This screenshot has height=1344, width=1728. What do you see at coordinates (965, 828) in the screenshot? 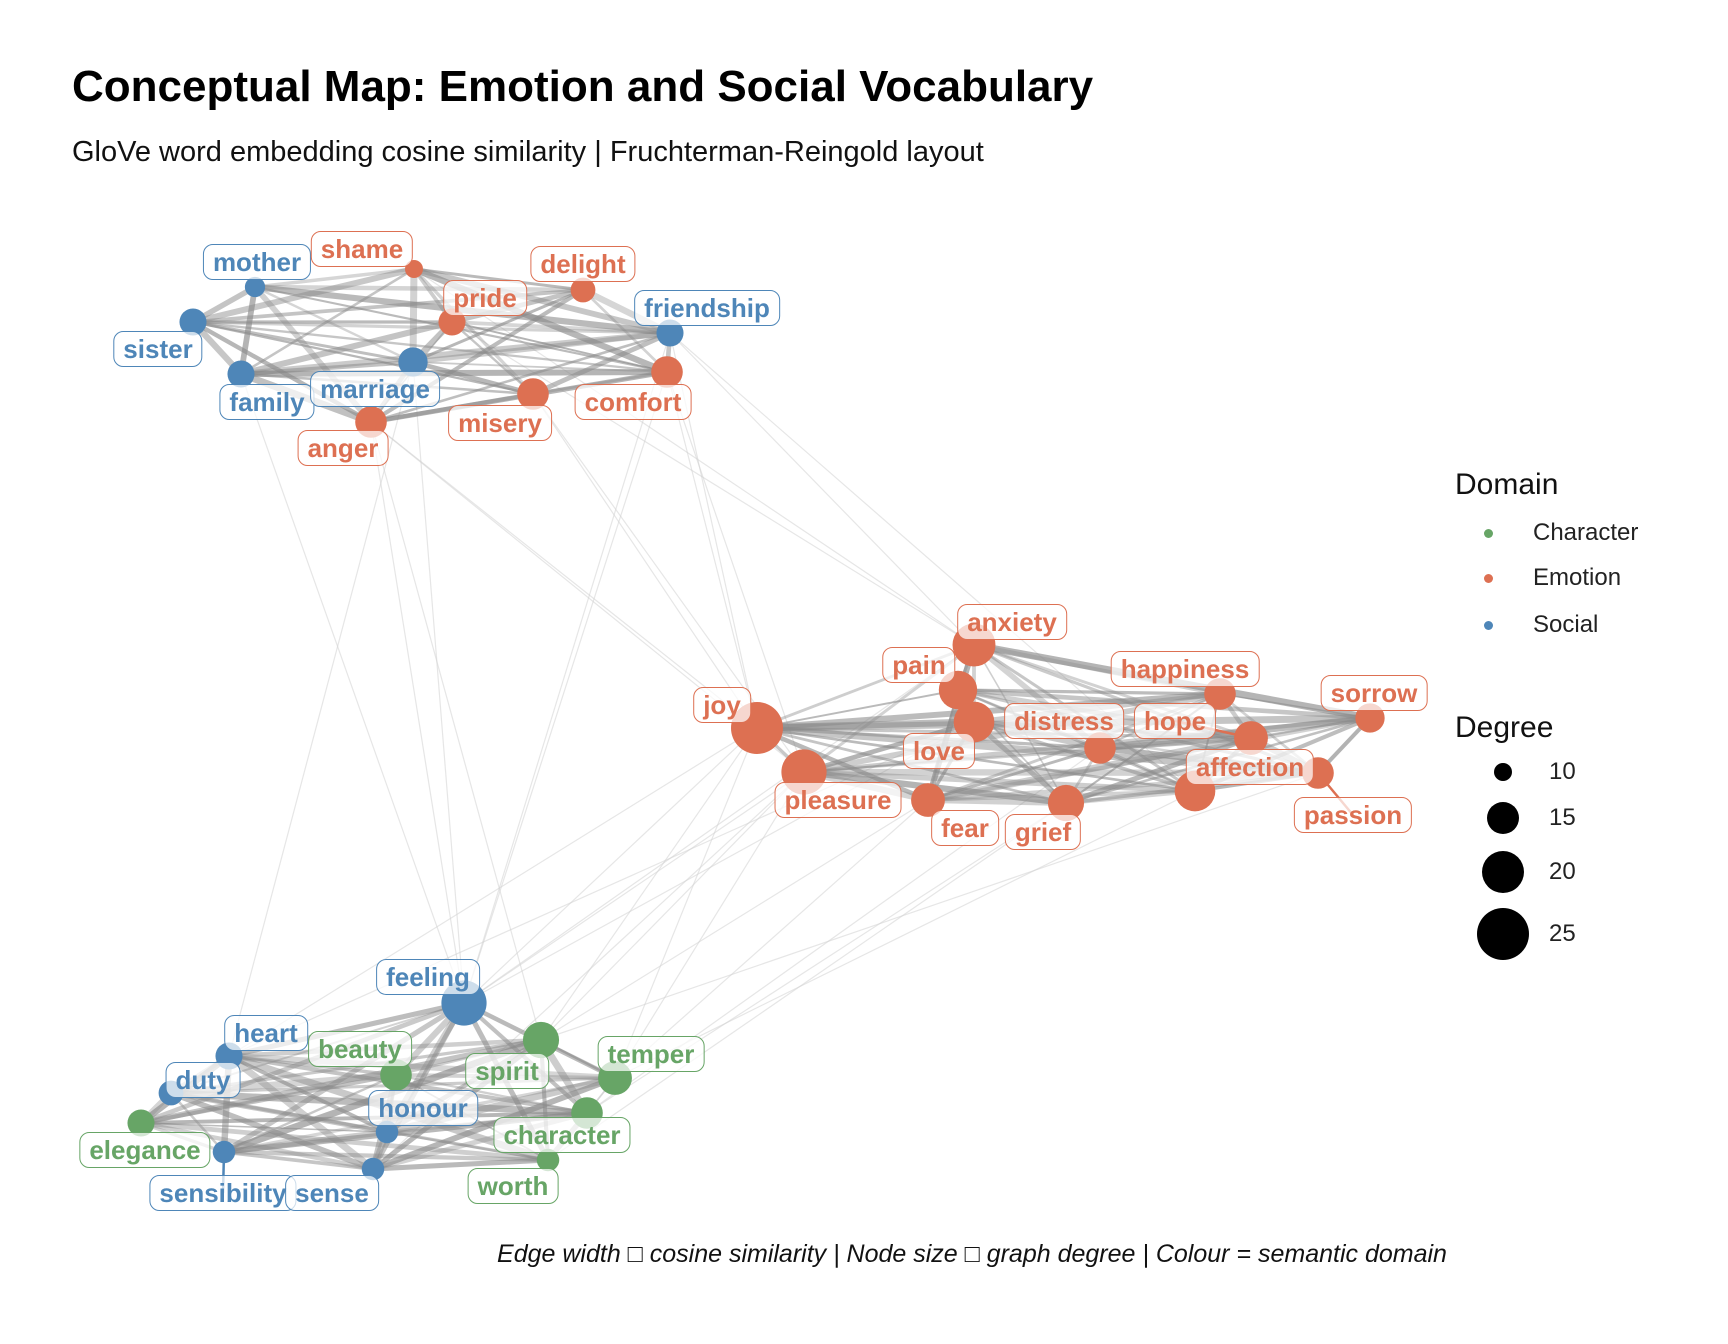
I see `node-label-fear: fear` at bounding box center [965, 828].